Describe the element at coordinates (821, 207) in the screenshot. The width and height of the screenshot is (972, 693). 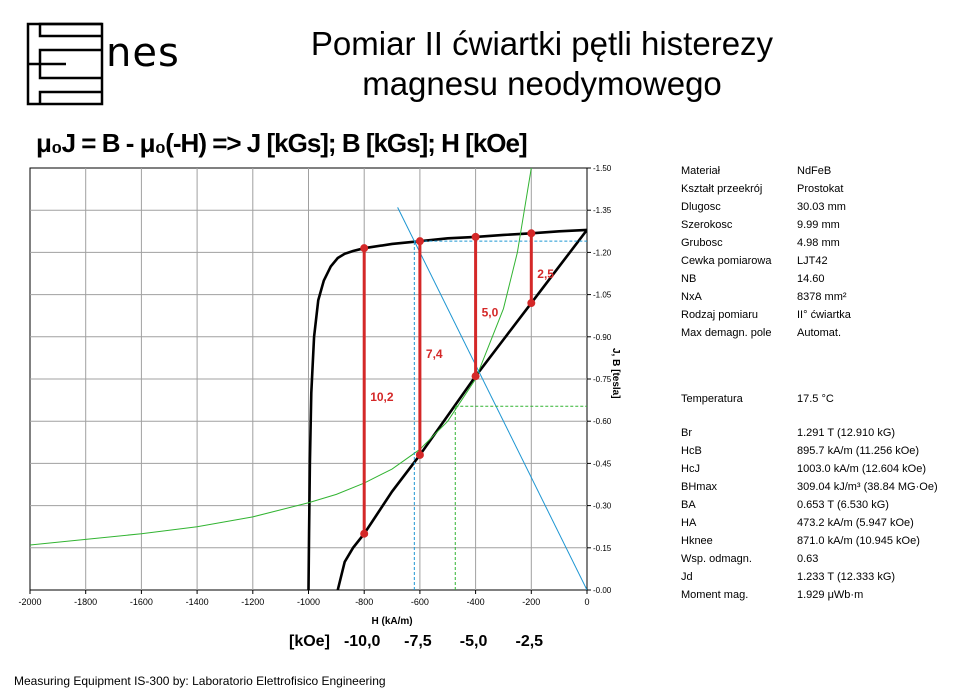
I see `info-value: 30.03 mm` at that location.